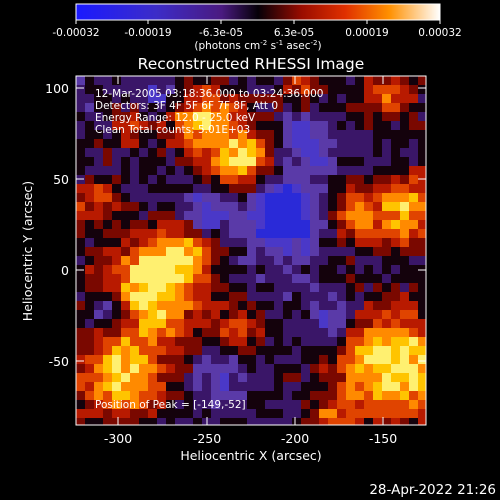 The height and width of the screenshot is (500, 500). Describe the element at coordinates (175, 118) in the screenshot. I see `info-energy-range: Energy Range: 12.0 - 25.0 keV` at that location.